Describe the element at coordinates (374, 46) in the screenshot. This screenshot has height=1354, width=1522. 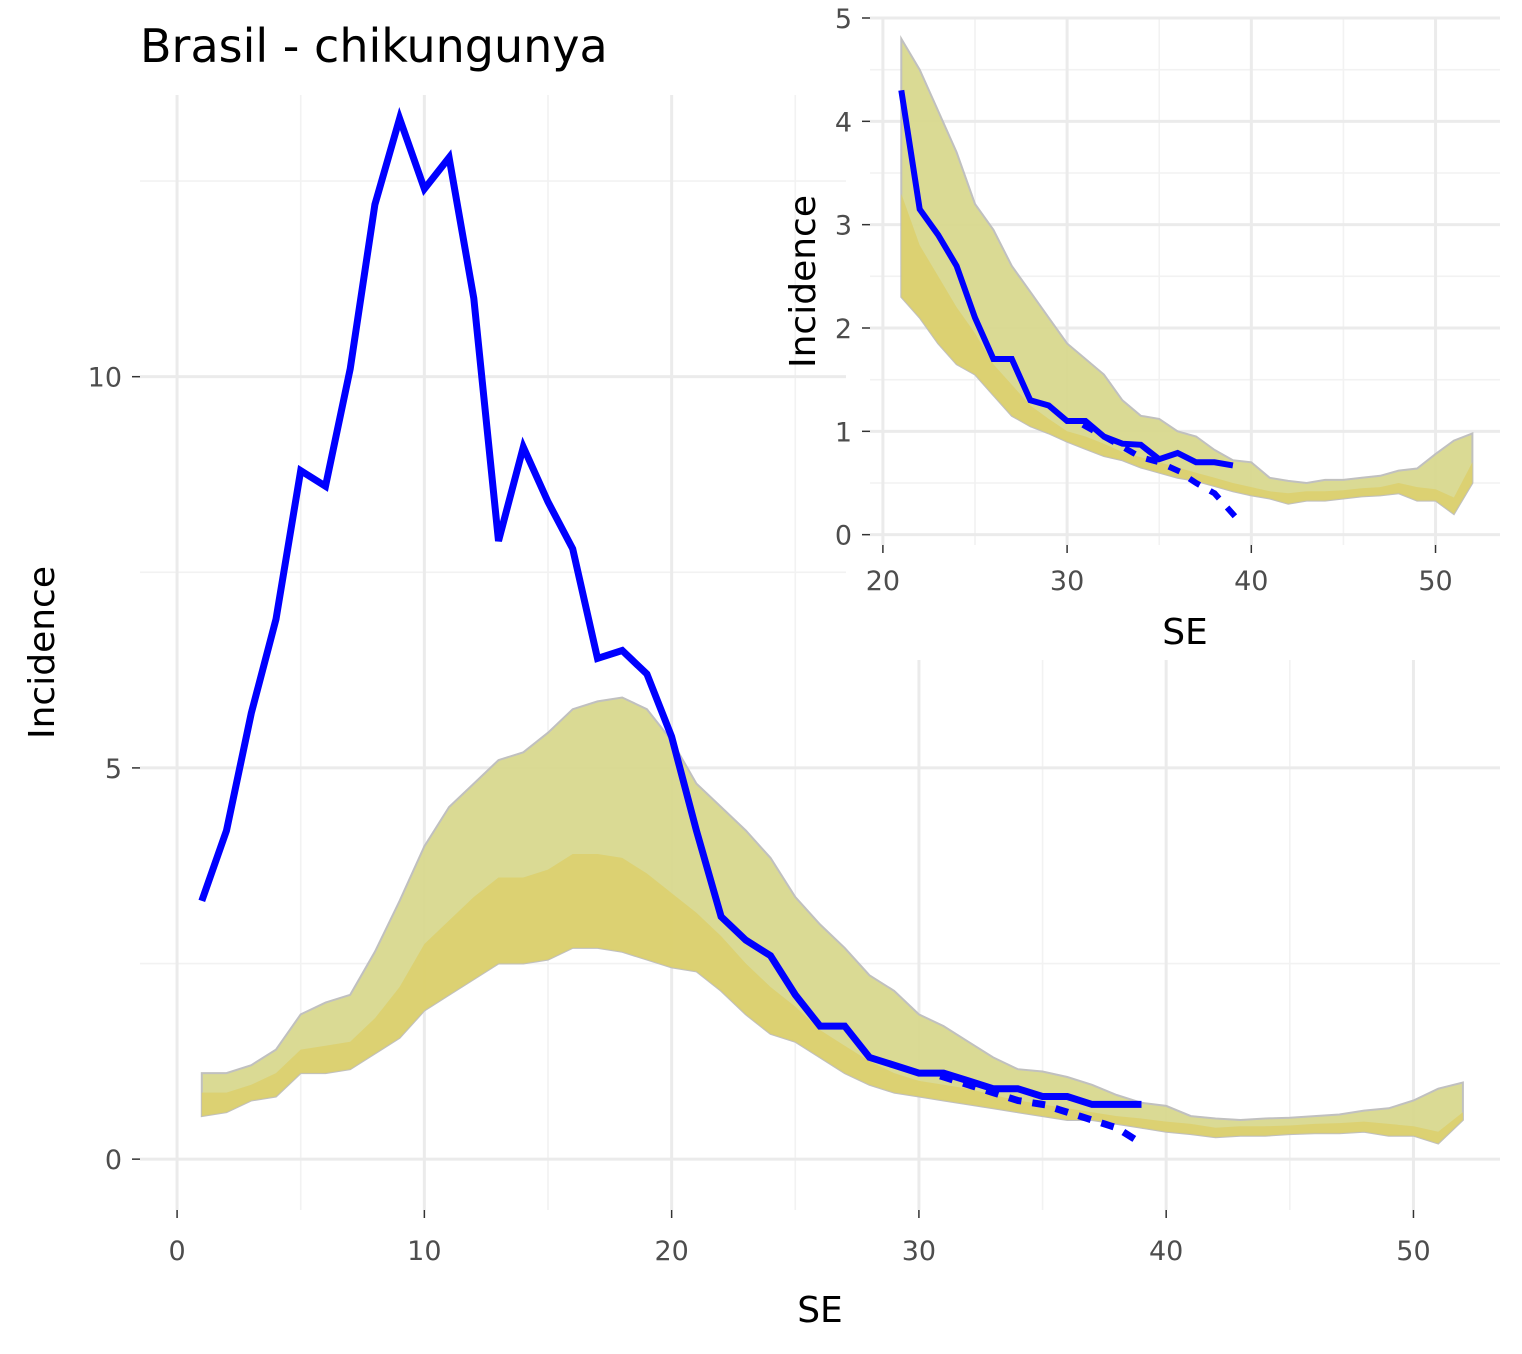
I see `chart-title: Brasil - chikungunya` at that location.